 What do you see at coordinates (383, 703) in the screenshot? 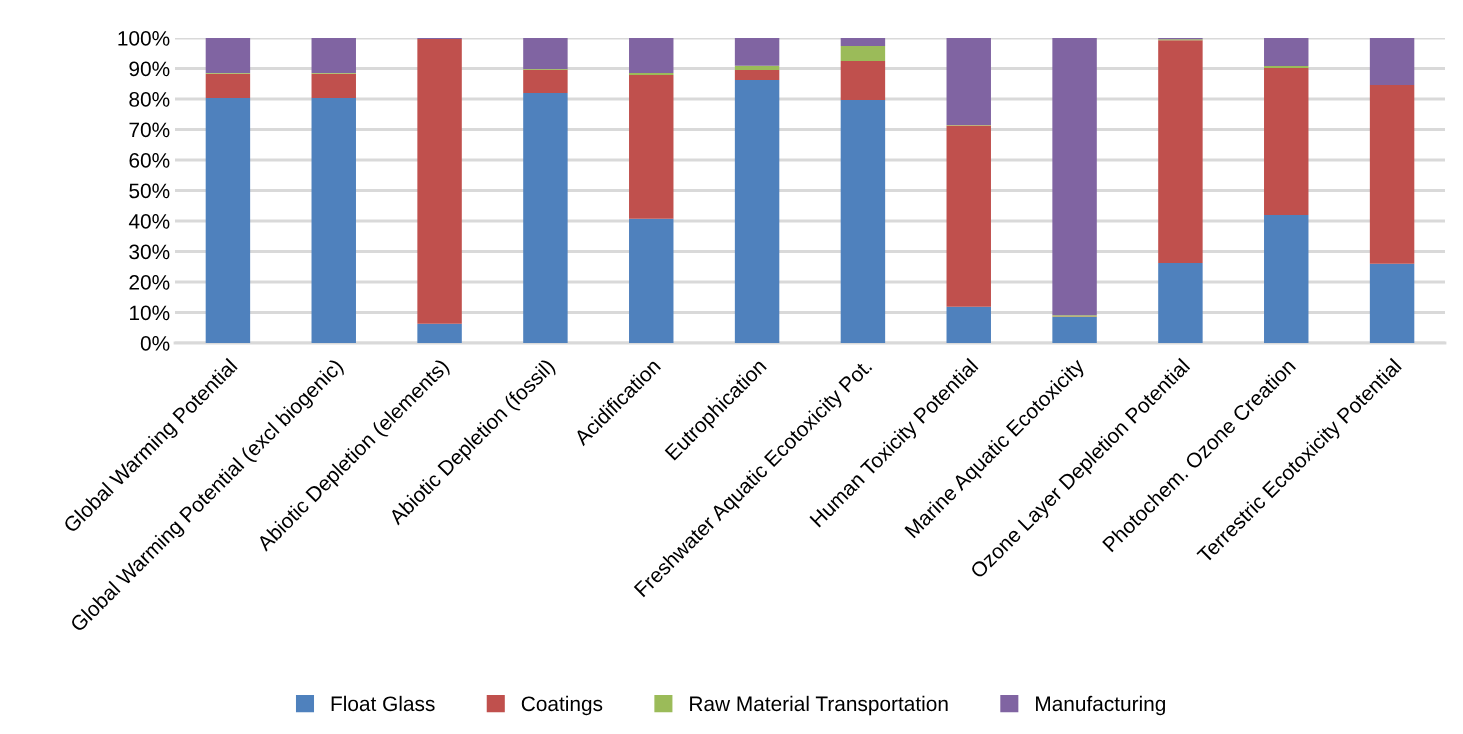
I see `legend-label: Float Glass` at bounding box center [383, 703].